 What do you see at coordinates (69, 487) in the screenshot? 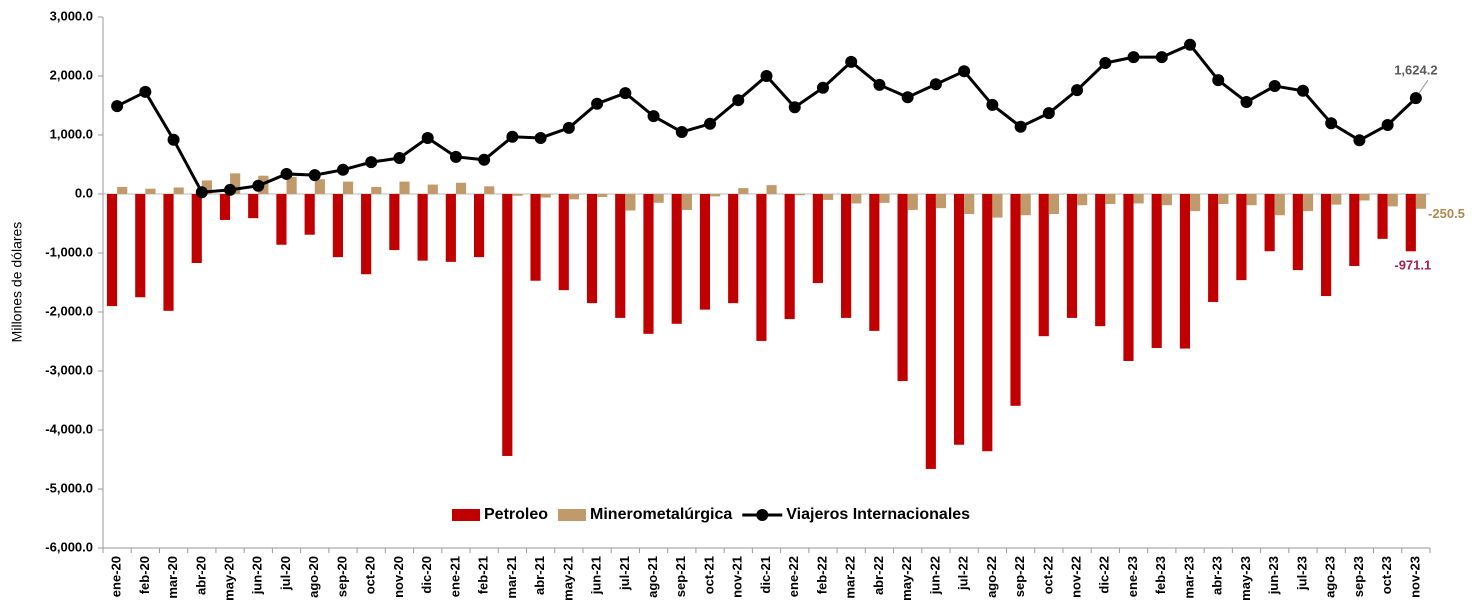
I see `y-tick-label: -5,000.0` at bounding box center [69, 487].